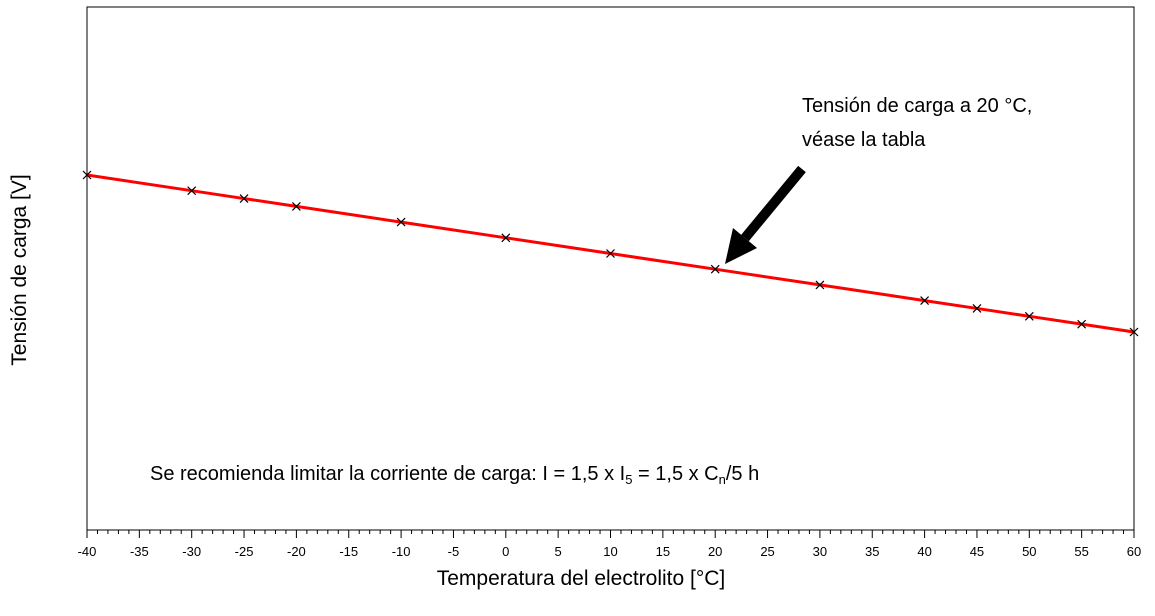  I want to click on x-tick-label: -30, so click(191, 551).